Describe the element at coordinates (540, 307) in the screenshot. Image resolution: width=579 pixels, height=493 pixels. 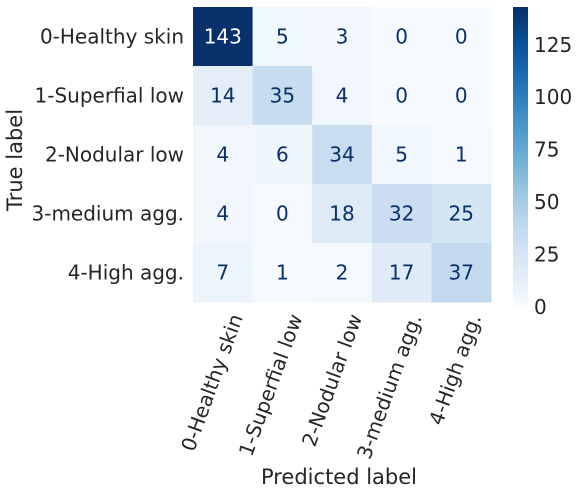
I see `colorbar-tick-label: 0` at that location.